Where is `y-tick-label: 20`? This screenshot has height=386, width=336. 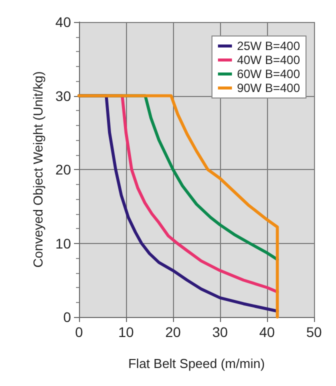
y-tick-label: 20 is located at coordinates (63, 170).